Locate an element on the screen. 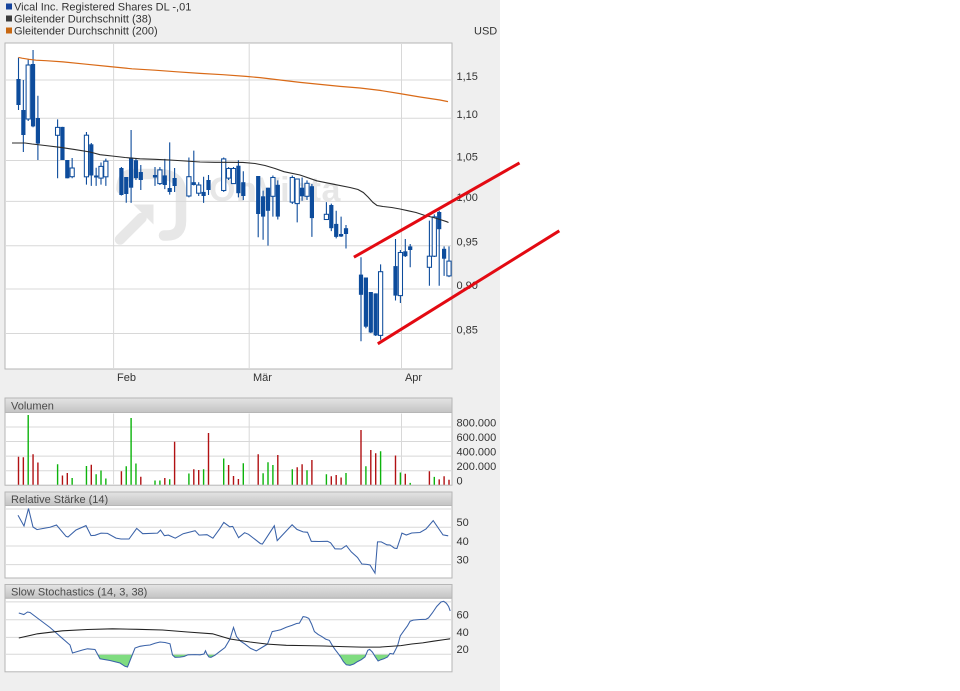 Image resolution: width=960 pixels, height=691 pixels. svg-text: 60 is located at coordinates (463, 616).